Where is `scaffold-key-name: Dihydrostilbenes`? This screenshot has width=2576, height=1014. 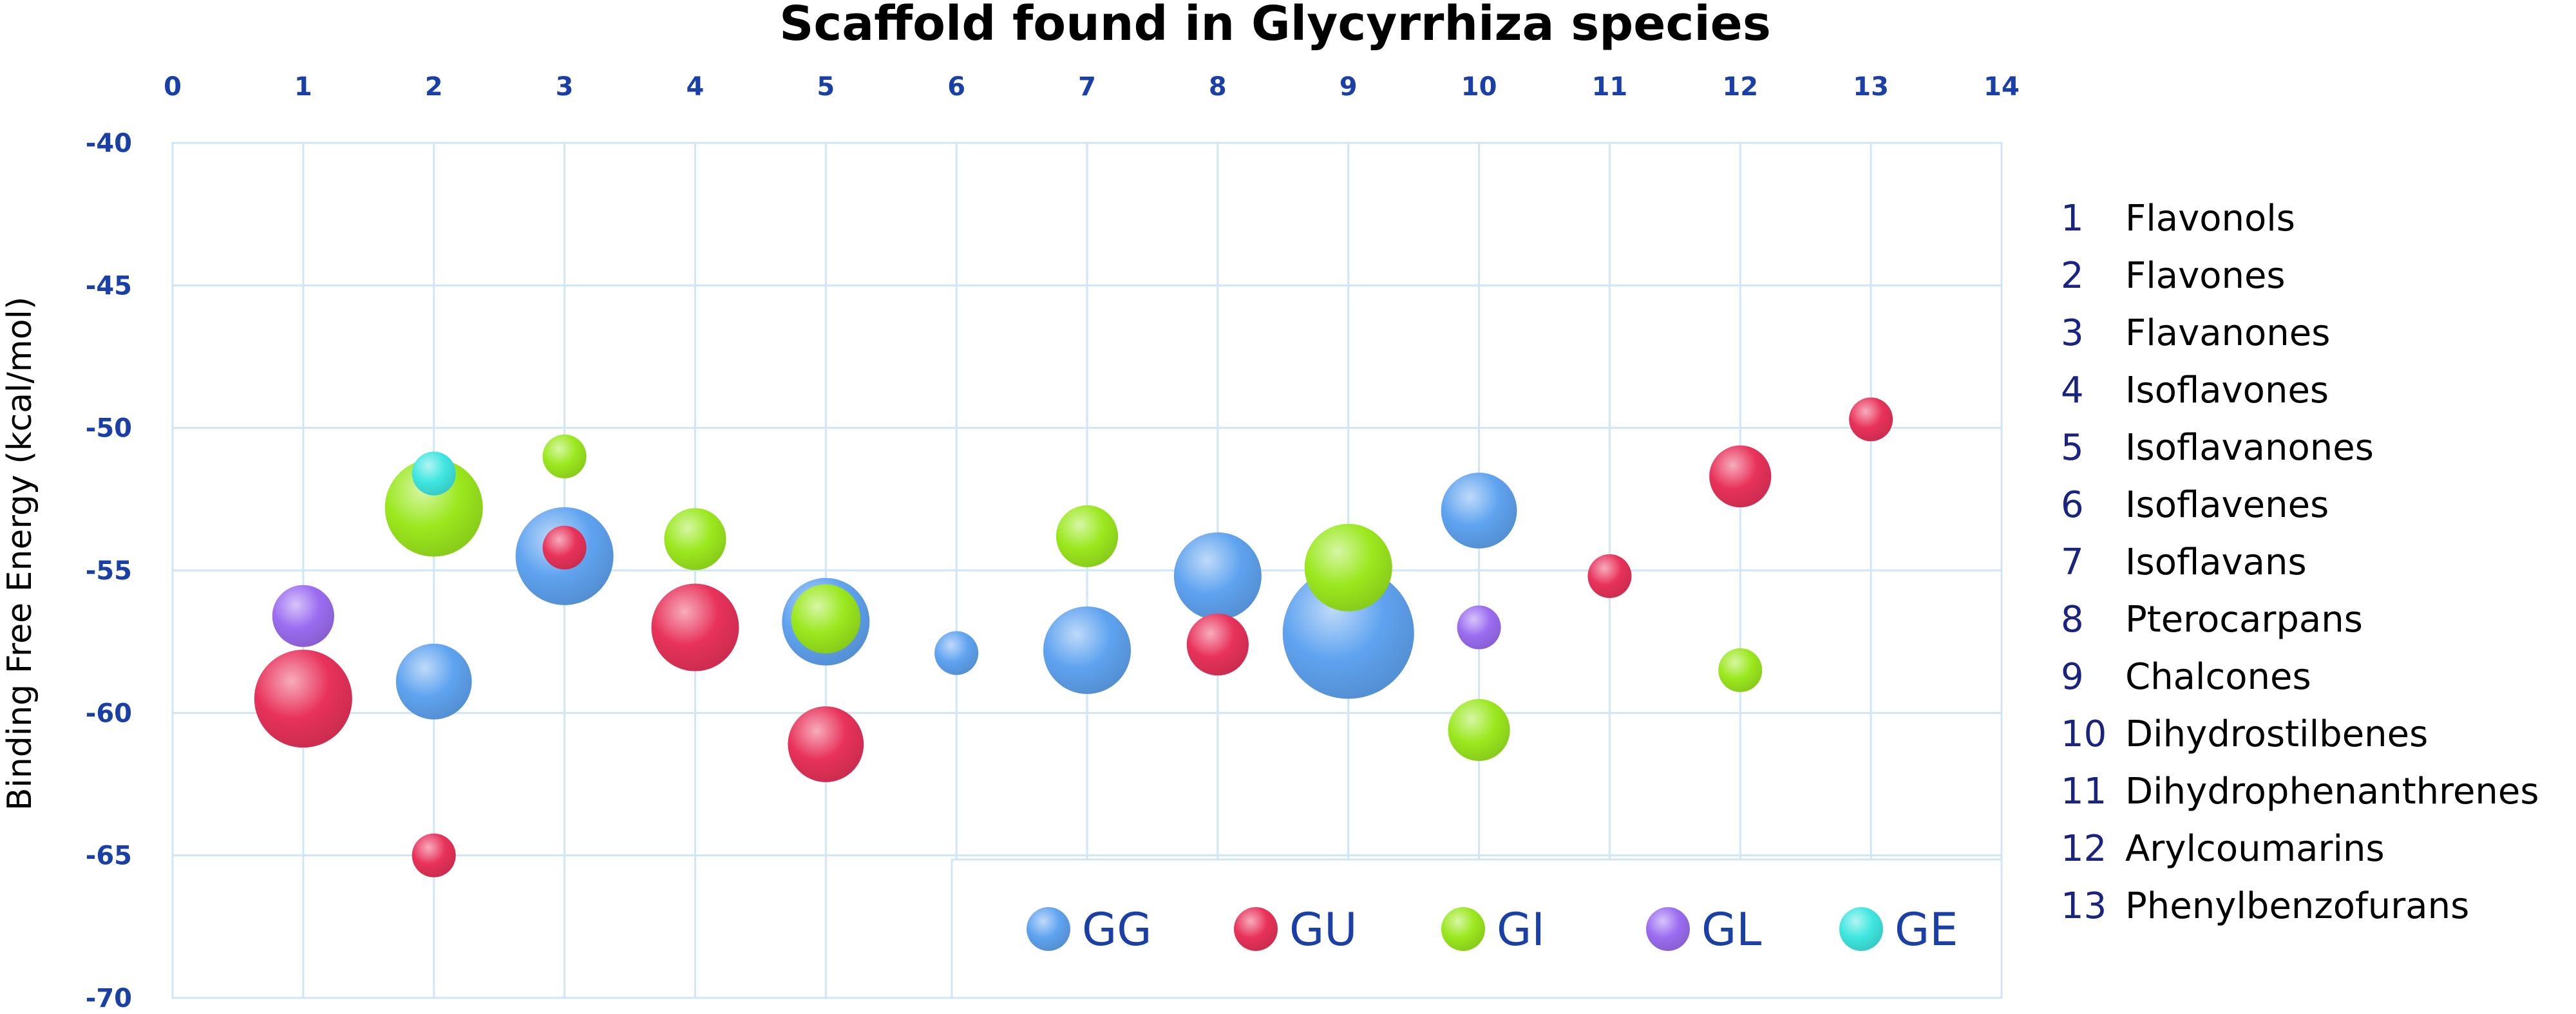 scaffold-key-name: Dihydrostilbenes is located at coordinates (2276, 734).